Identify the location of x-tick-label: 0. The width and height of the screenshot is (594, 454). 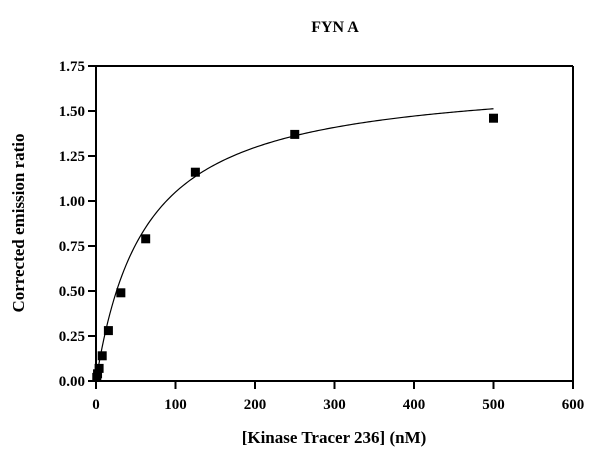
(96, 405).